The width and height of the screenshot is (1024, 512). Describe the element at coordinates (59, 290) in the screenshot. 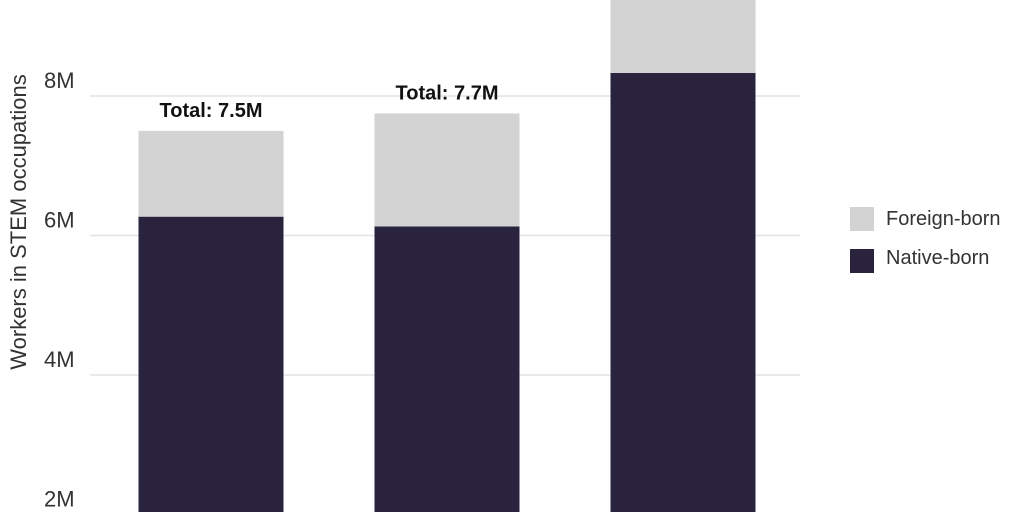

I see `y-axis-ticks: 2M 4M 6M 8M` at that location.